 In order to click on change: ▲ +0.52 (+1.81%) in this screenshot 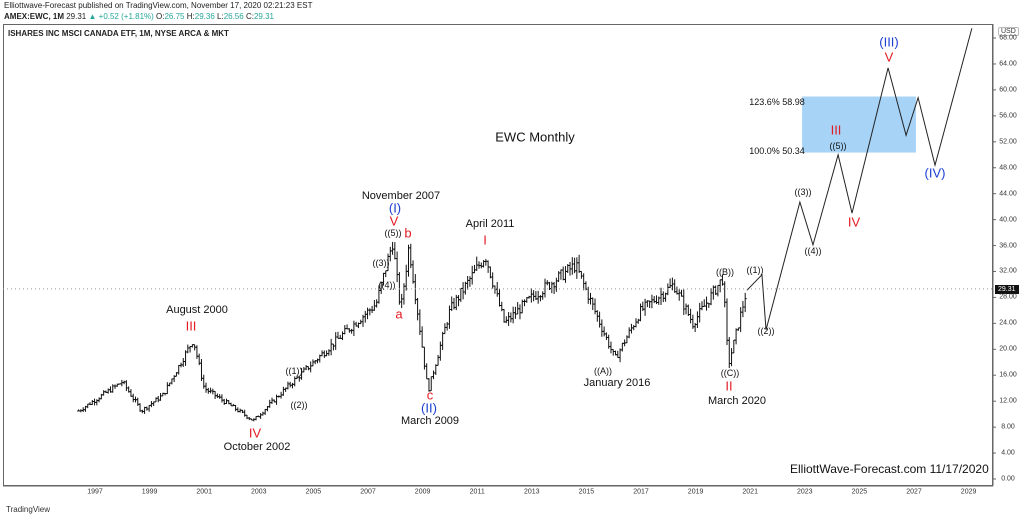, I will do `click(121, 16)`.